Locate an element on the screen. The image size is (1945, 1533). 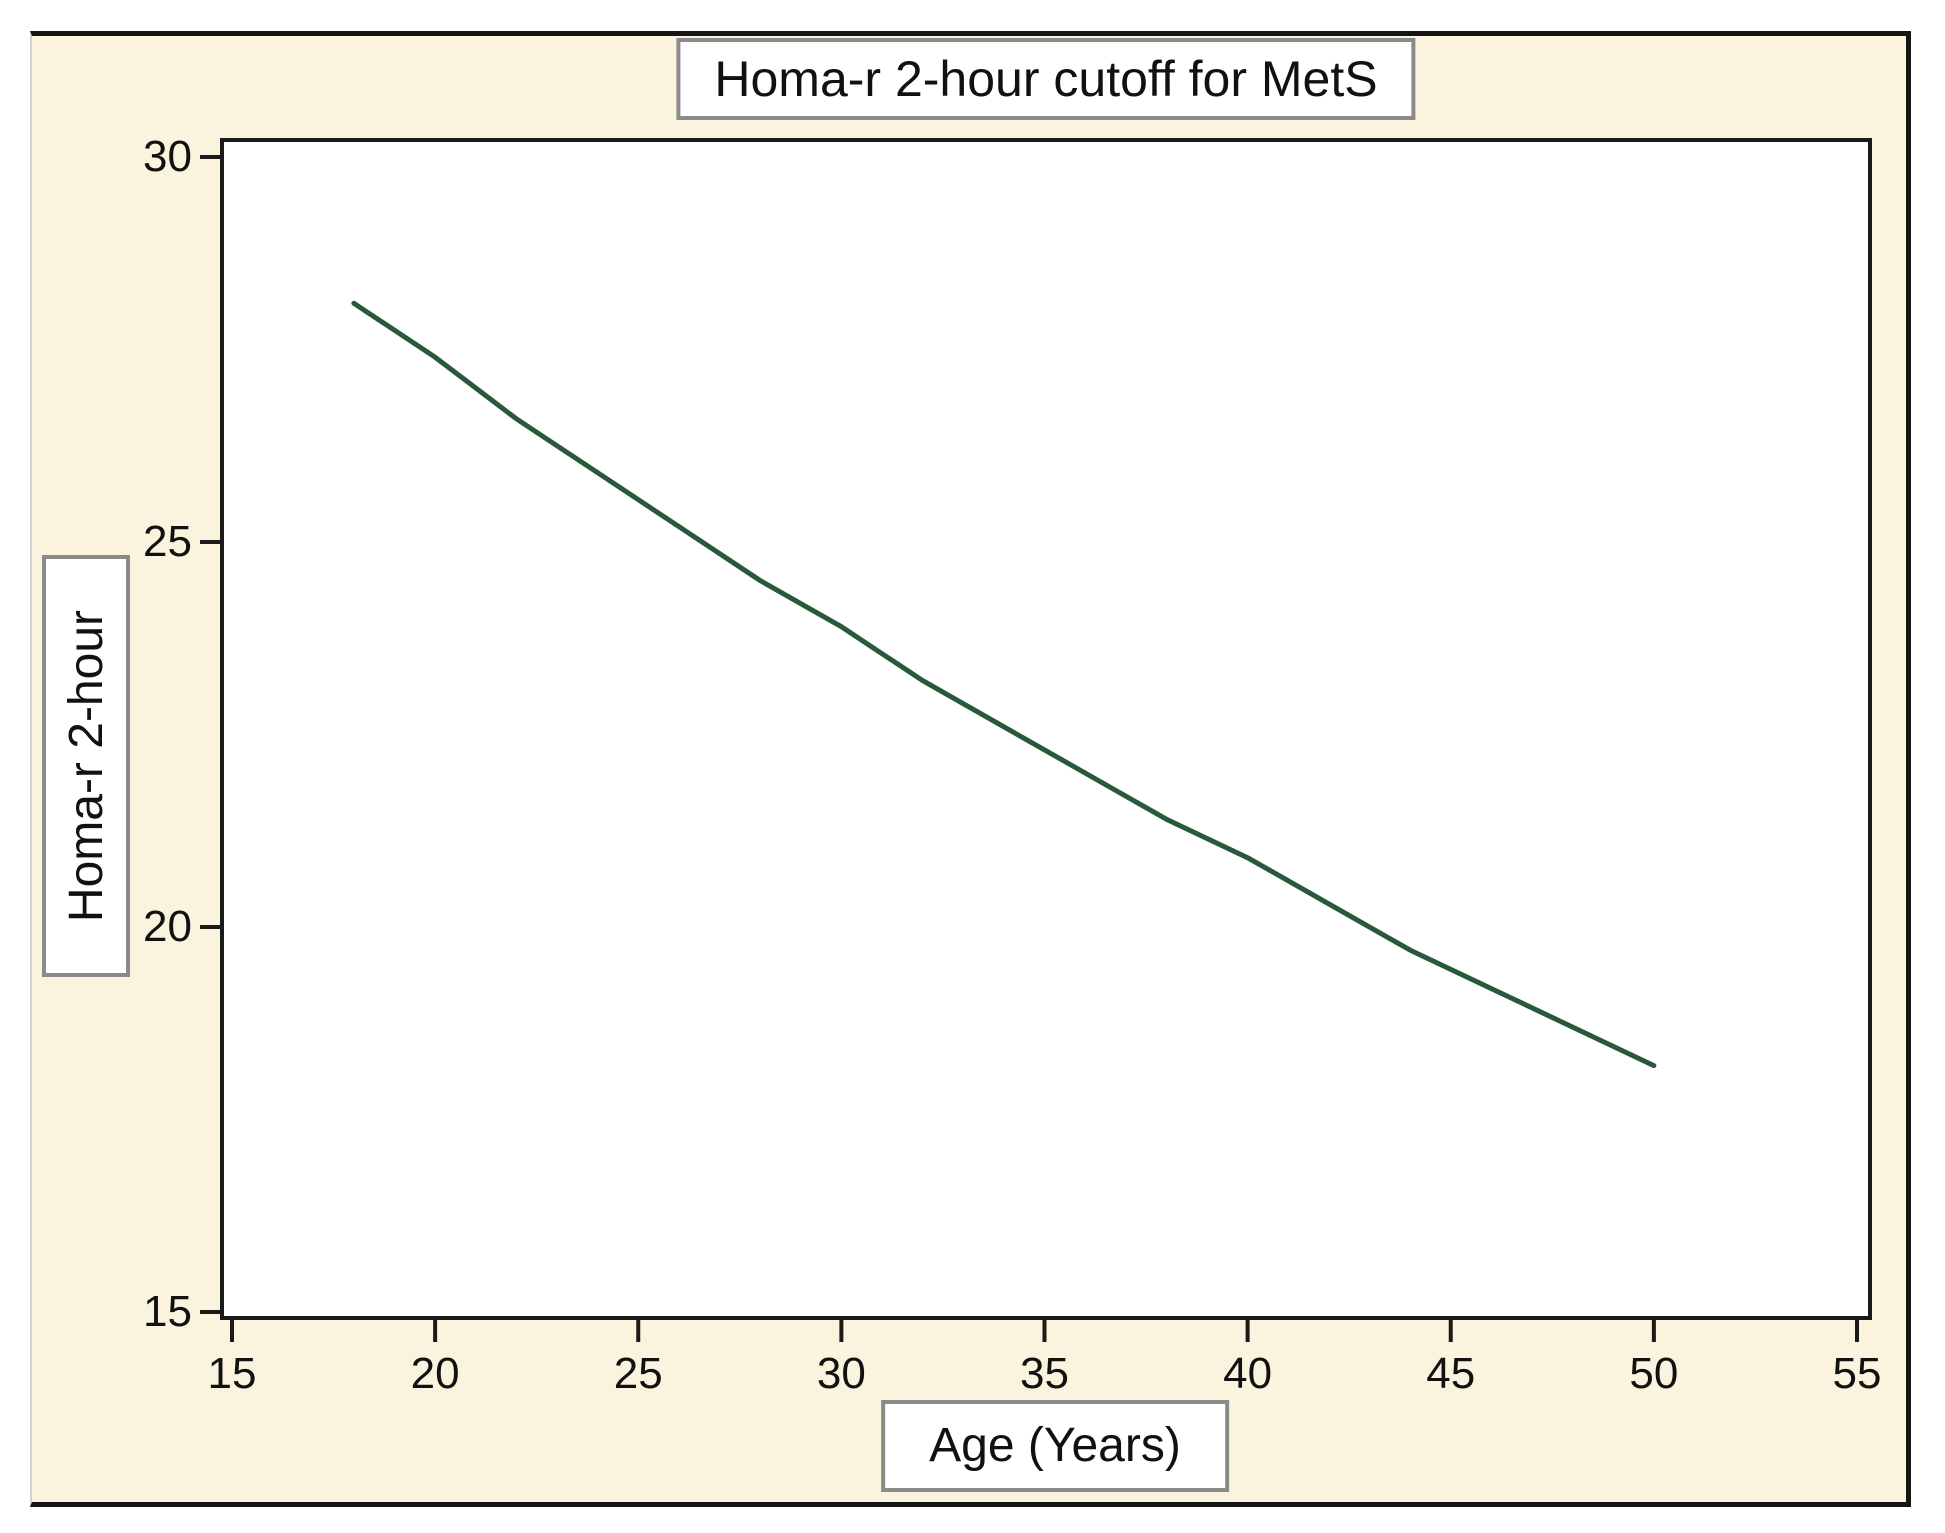
x-tick-label: 15 is located at coordinates (232, 1373).